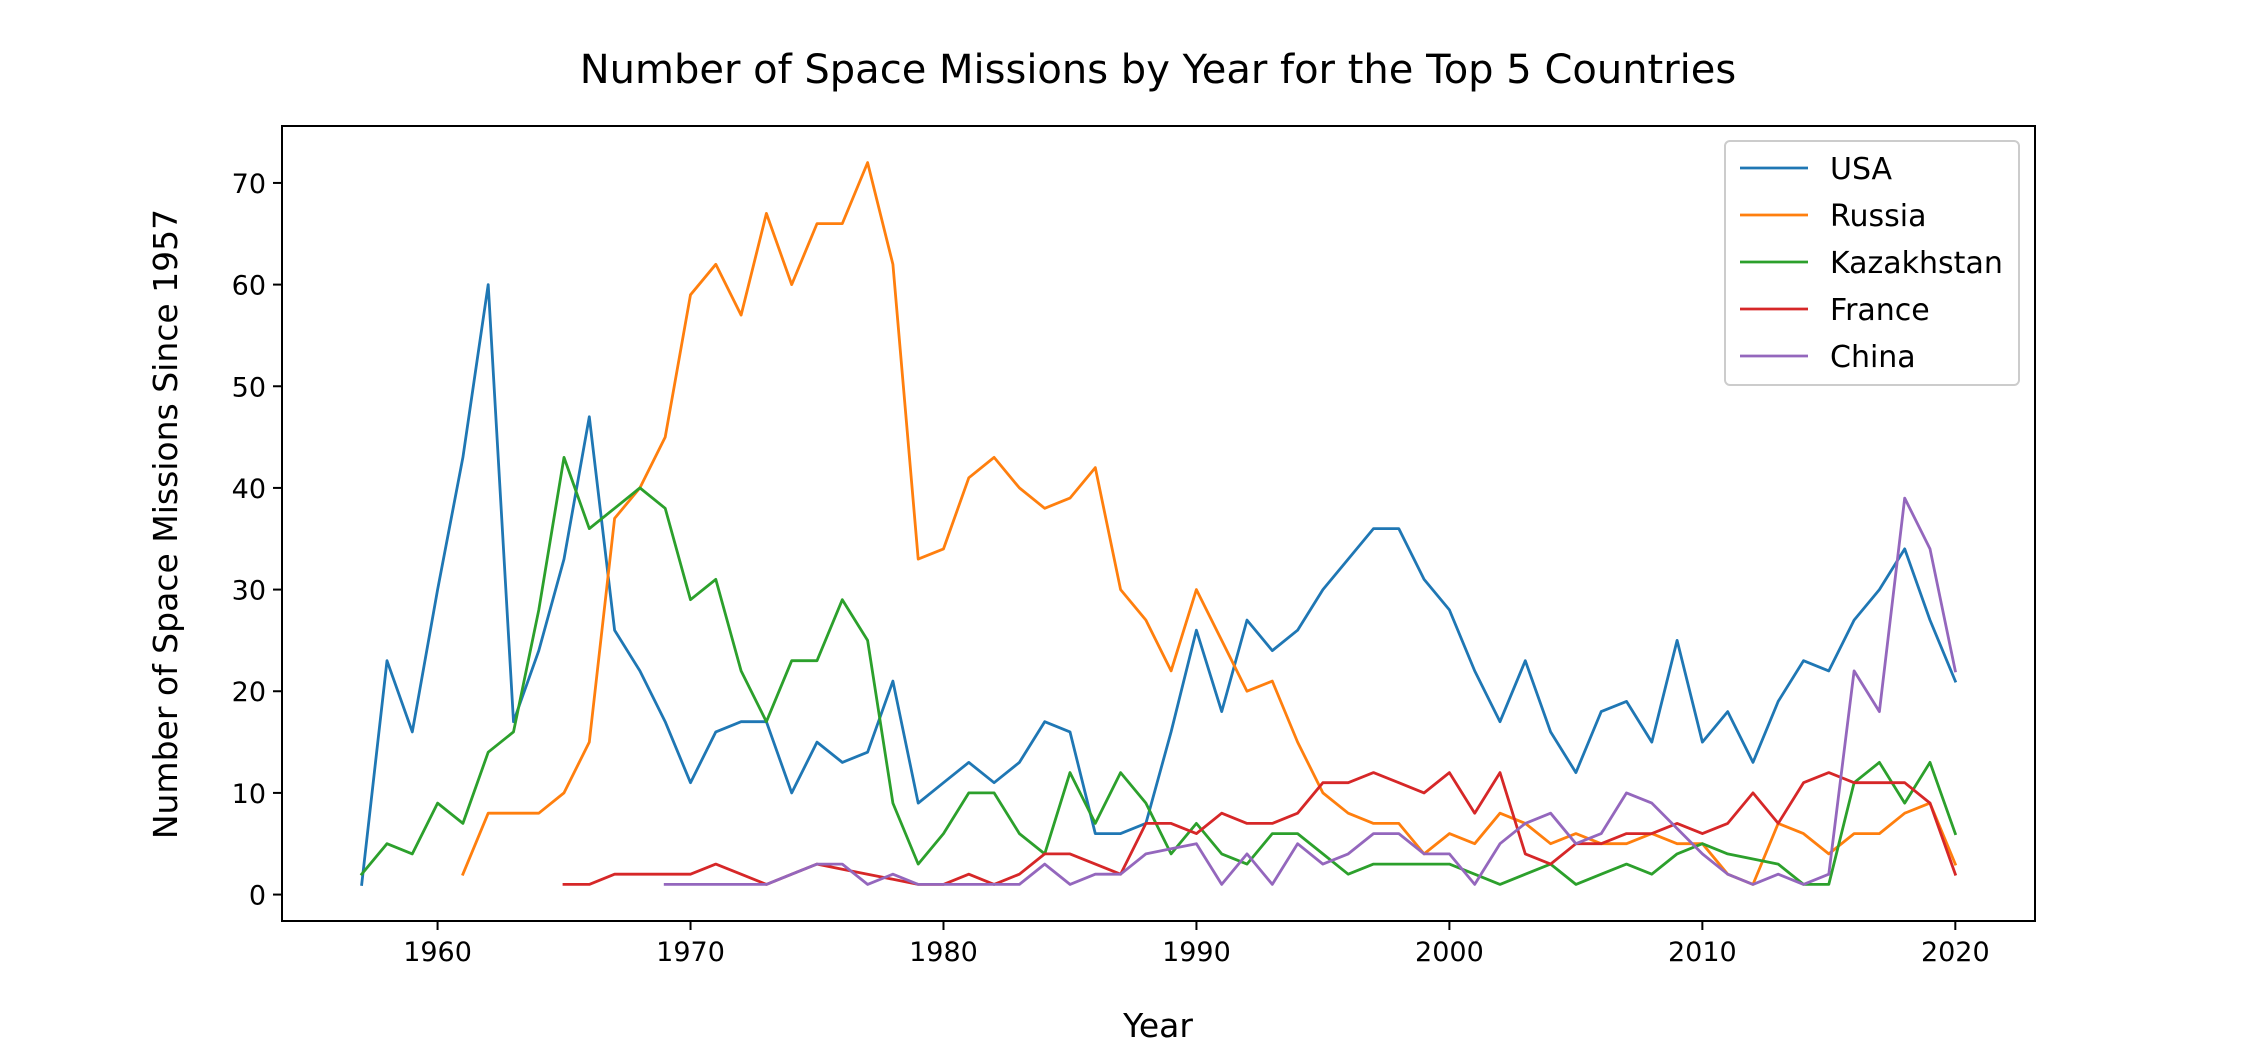  Describe the element at coordinates (1916, 263) in the screenshot. I see `legend-label-kazakhstan: Kazakhstan` at that location.